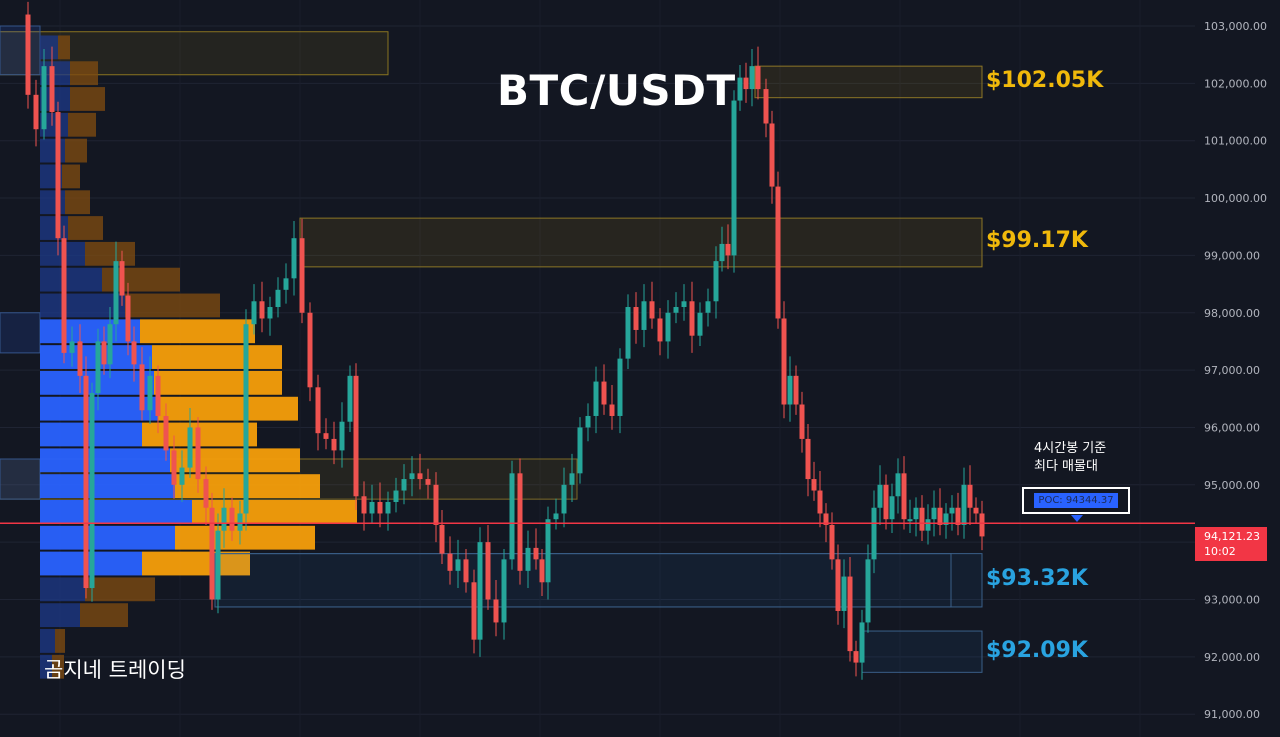 This screenshot has width=1280, height=737. Describe the element at coordinates (20, 333) in the screenshot. I see `left-zone-blue` at that location.